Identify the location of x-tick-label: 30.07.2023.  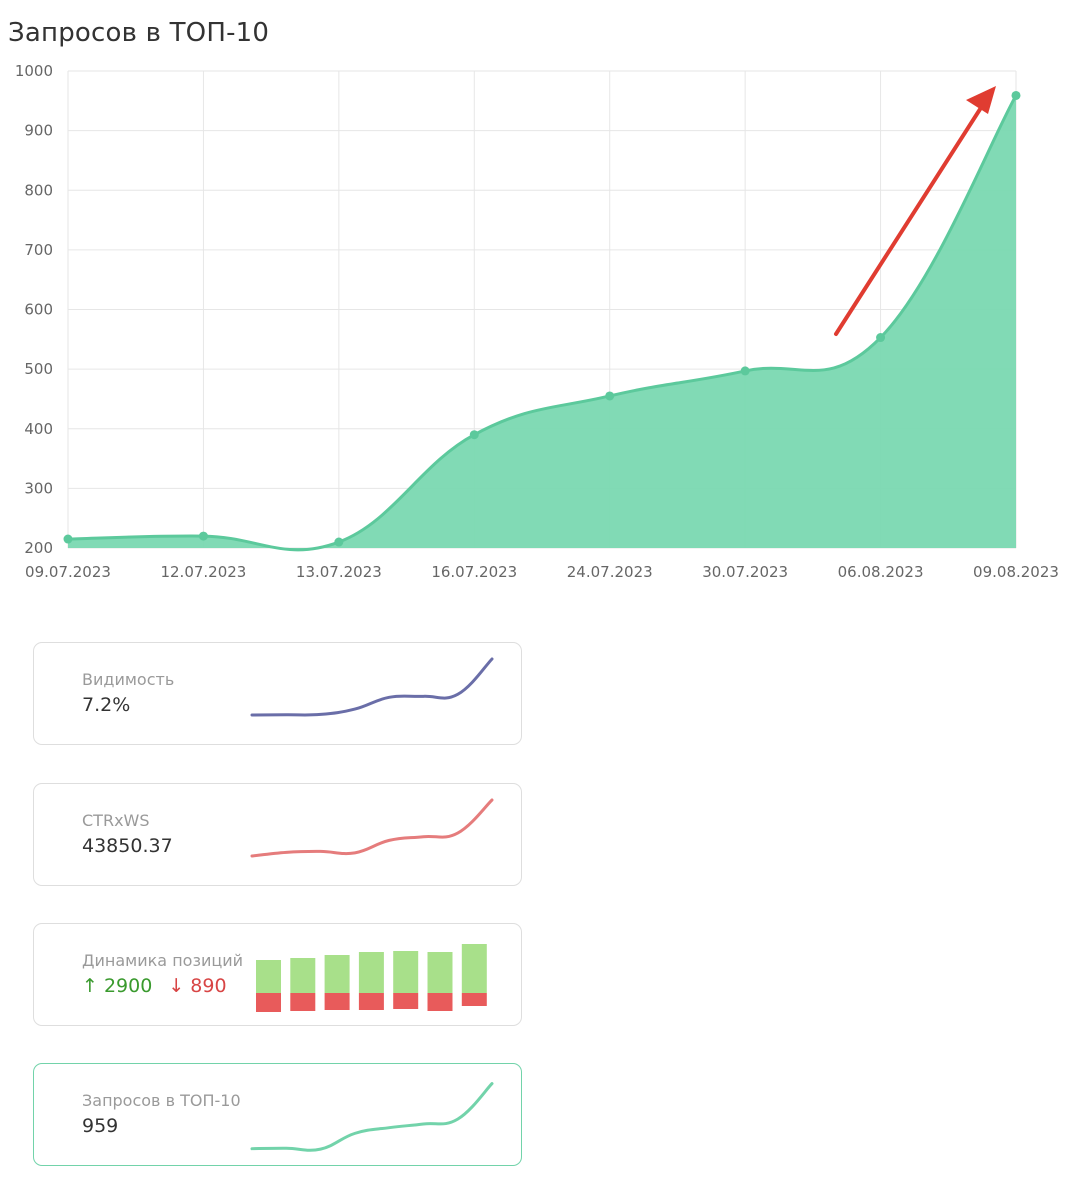
(745, 572).